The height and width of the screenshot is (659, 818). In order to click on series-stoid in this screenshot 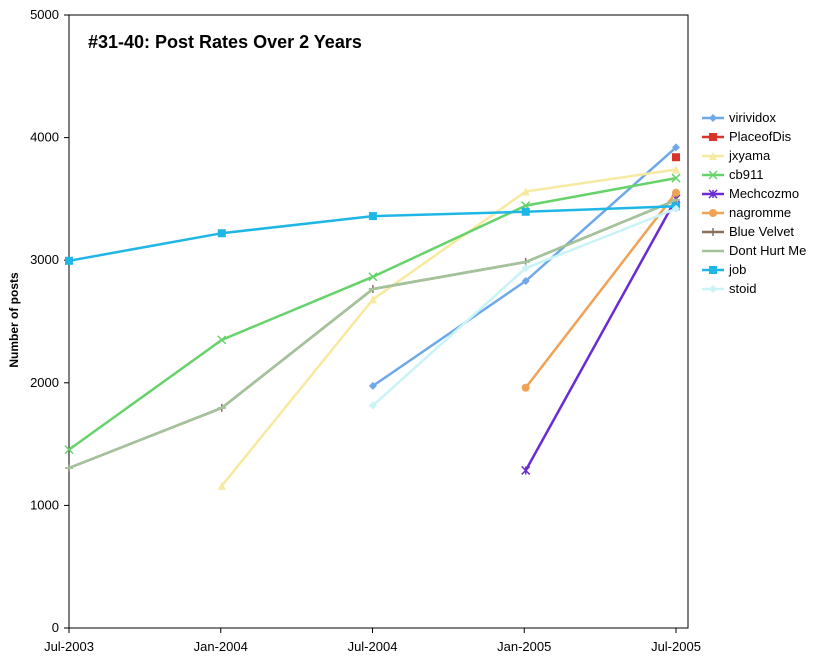, I will do `click(524, 307)`.